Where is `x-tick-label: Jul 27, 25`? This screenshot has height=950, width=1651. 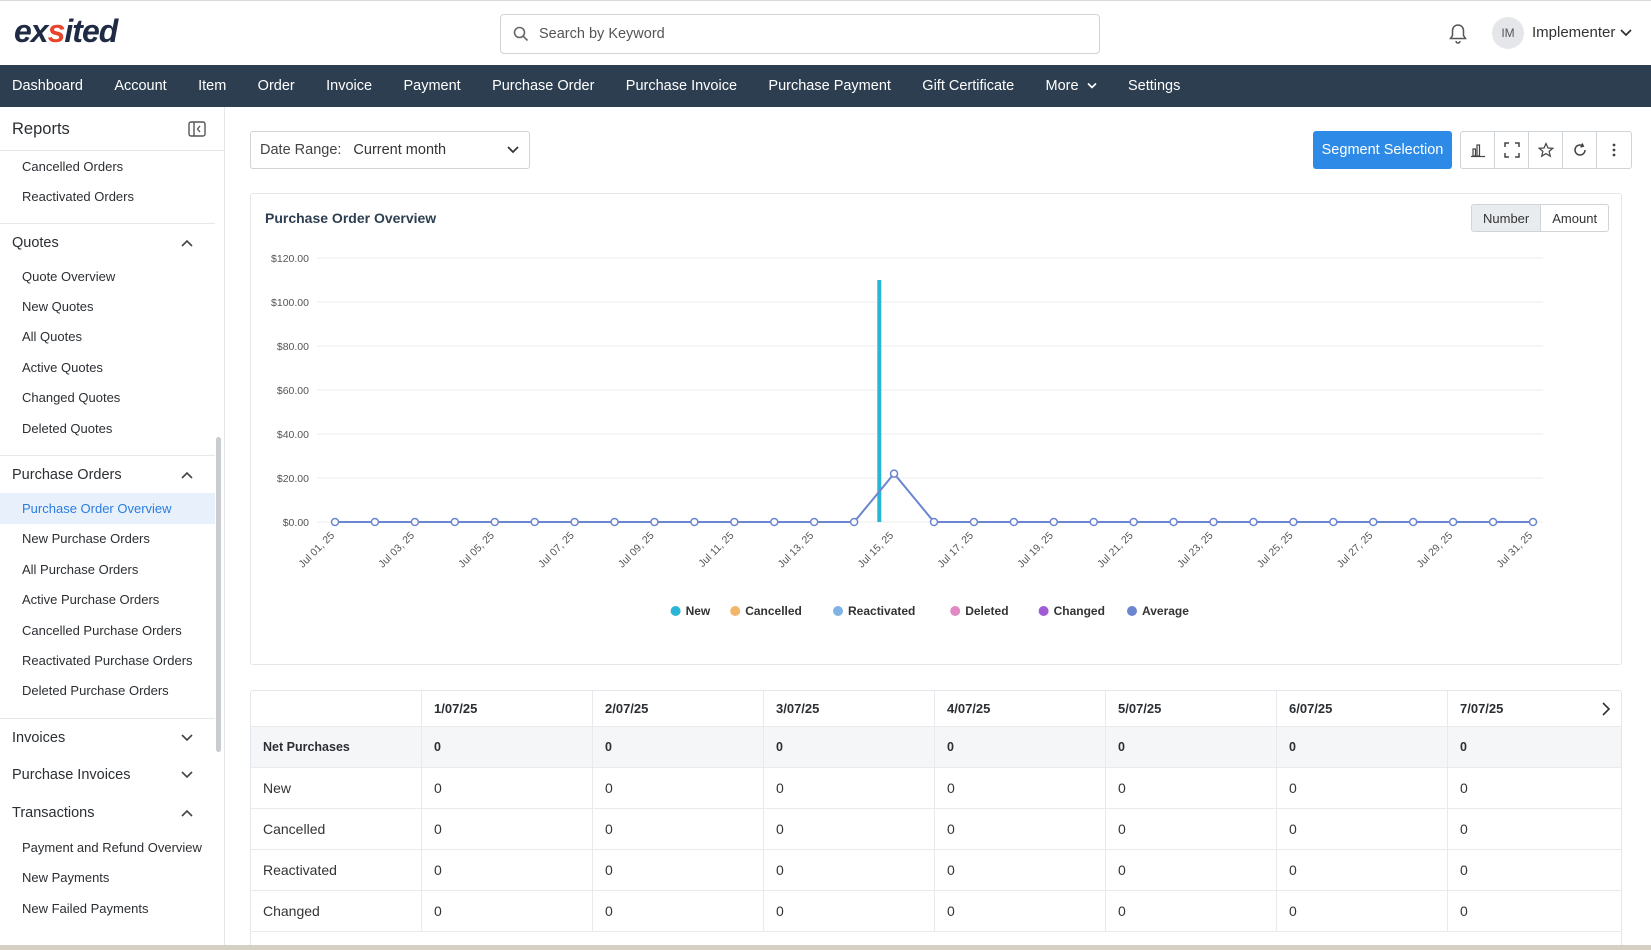 x-tick-label: Jul 27, 25 is located at coordinates (1355, 550).